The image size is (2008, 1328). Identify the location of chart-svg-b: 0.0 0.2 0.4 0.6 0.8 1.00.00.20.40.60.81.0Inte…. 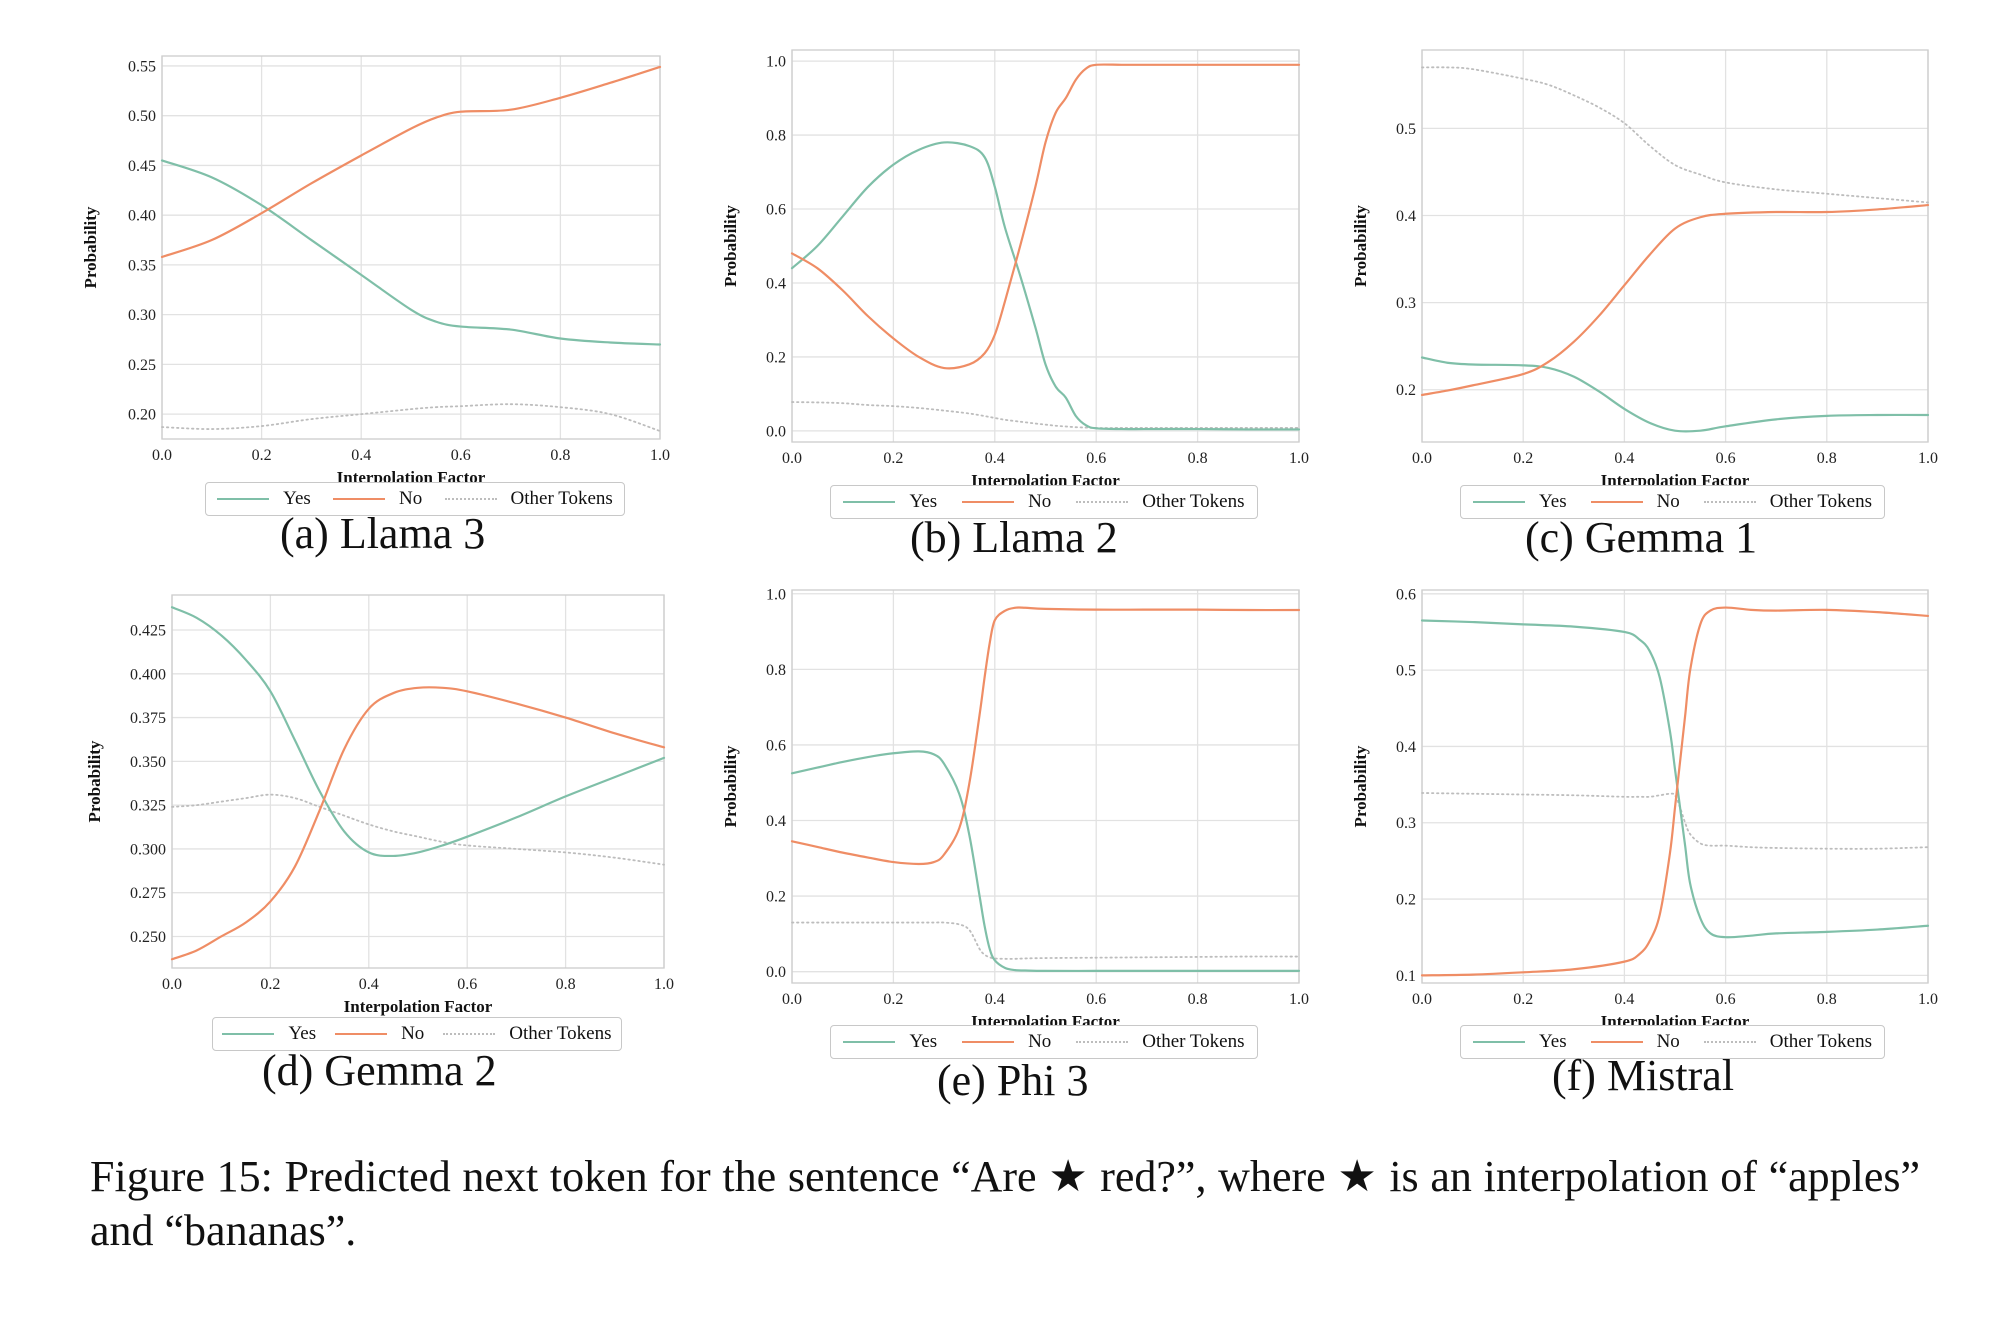
(1015, 269).